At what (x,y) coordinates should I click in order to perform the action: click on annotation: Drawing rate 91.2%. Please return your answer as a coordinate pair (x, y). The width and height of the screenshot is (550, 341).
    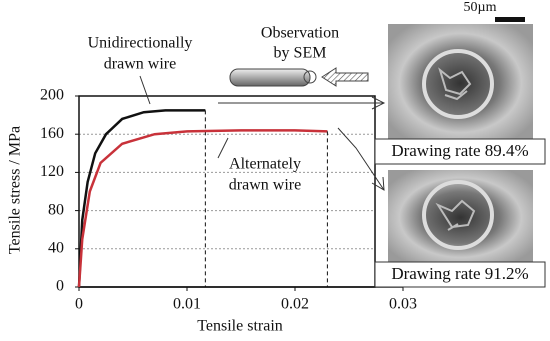
    Looking at the image, I should click on (459, 273).